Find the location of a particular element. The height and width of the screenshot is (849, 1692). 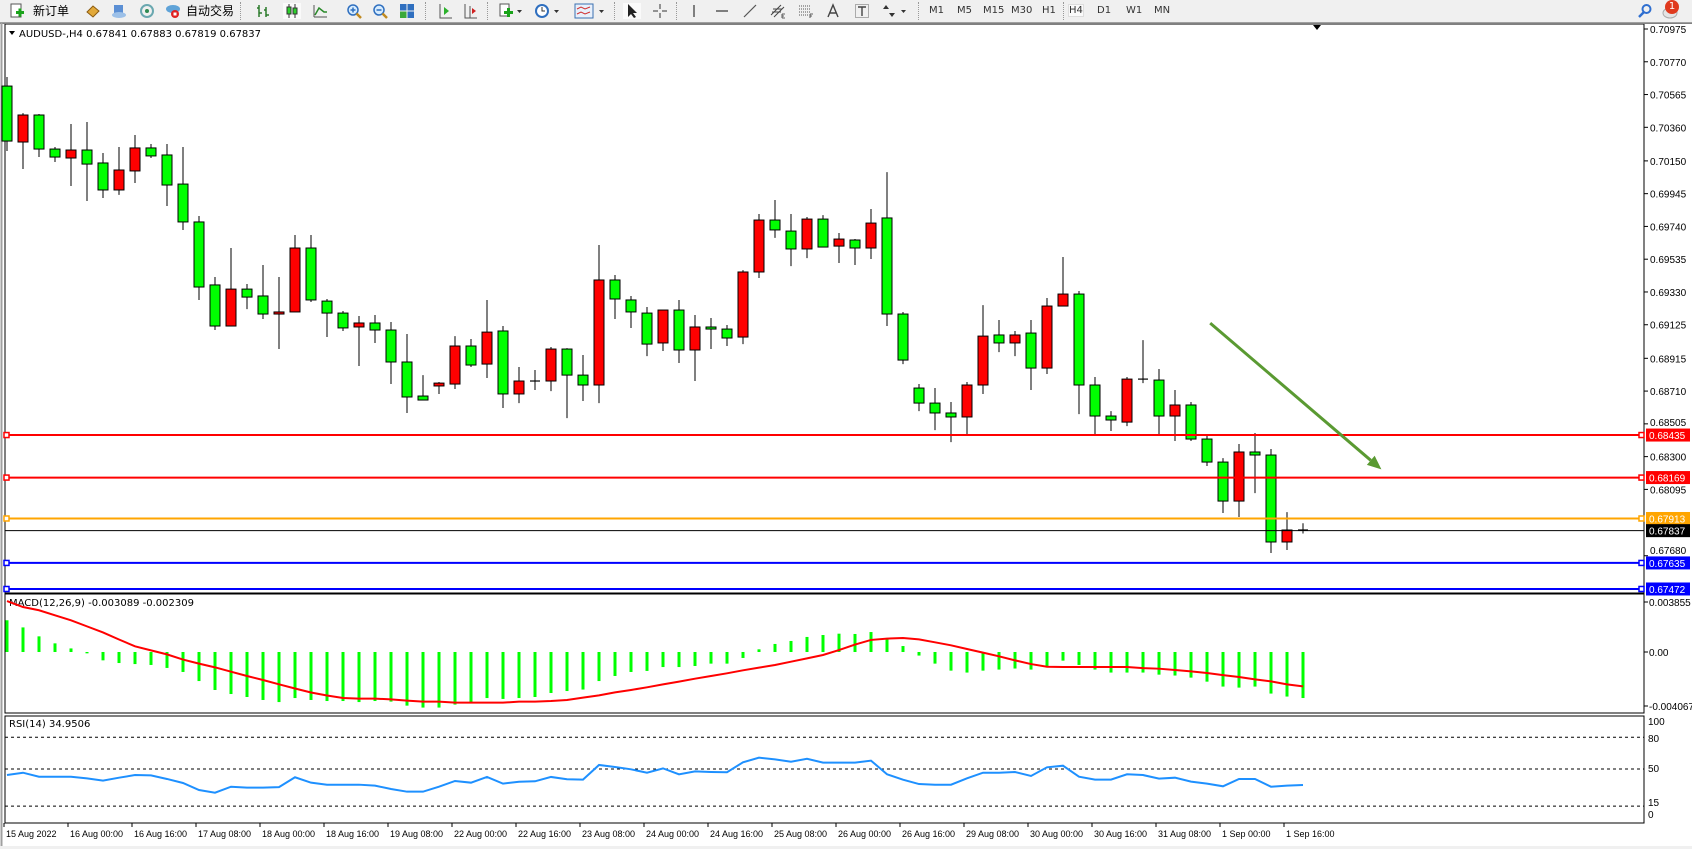

horizontal-line-0.68169: 0.68169 is located at coordinates (846, 478).